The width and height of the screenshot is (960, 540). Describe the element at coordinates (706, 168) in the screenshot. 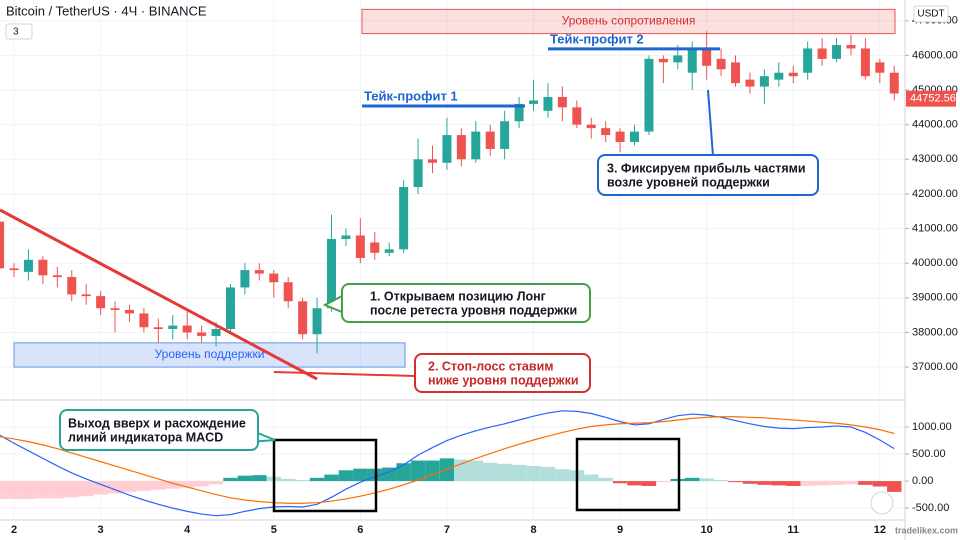

I see `callout-text: 3. Фиксируем прибыль частями` at that location.